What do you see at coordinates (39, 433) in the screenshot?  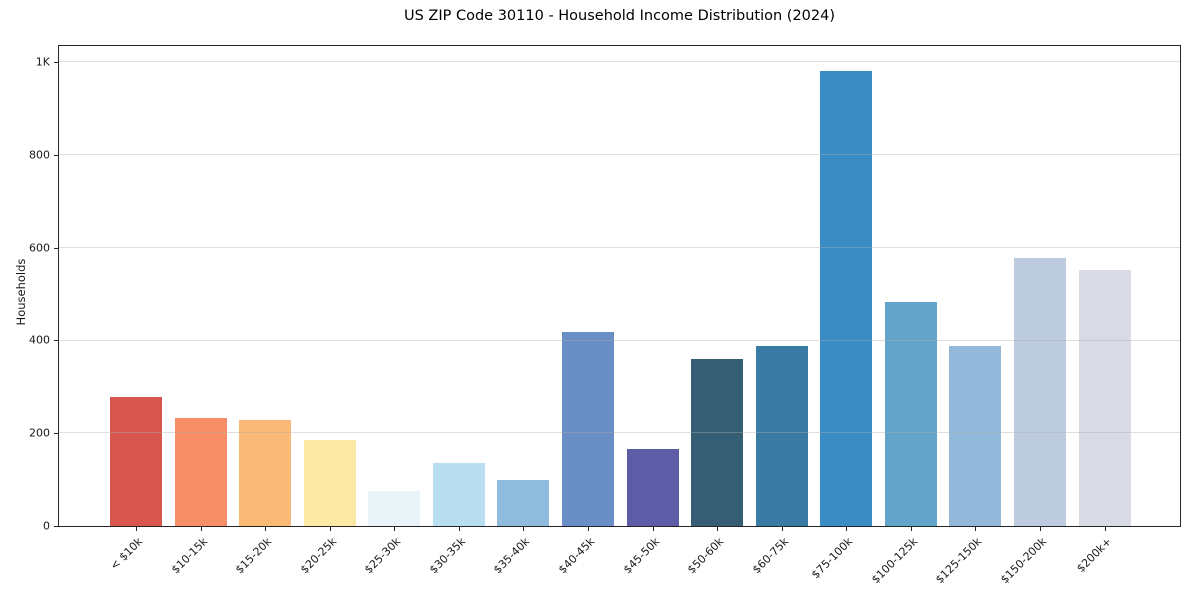 I see `y-tick-label: 200` at bounding box center [39, 433].